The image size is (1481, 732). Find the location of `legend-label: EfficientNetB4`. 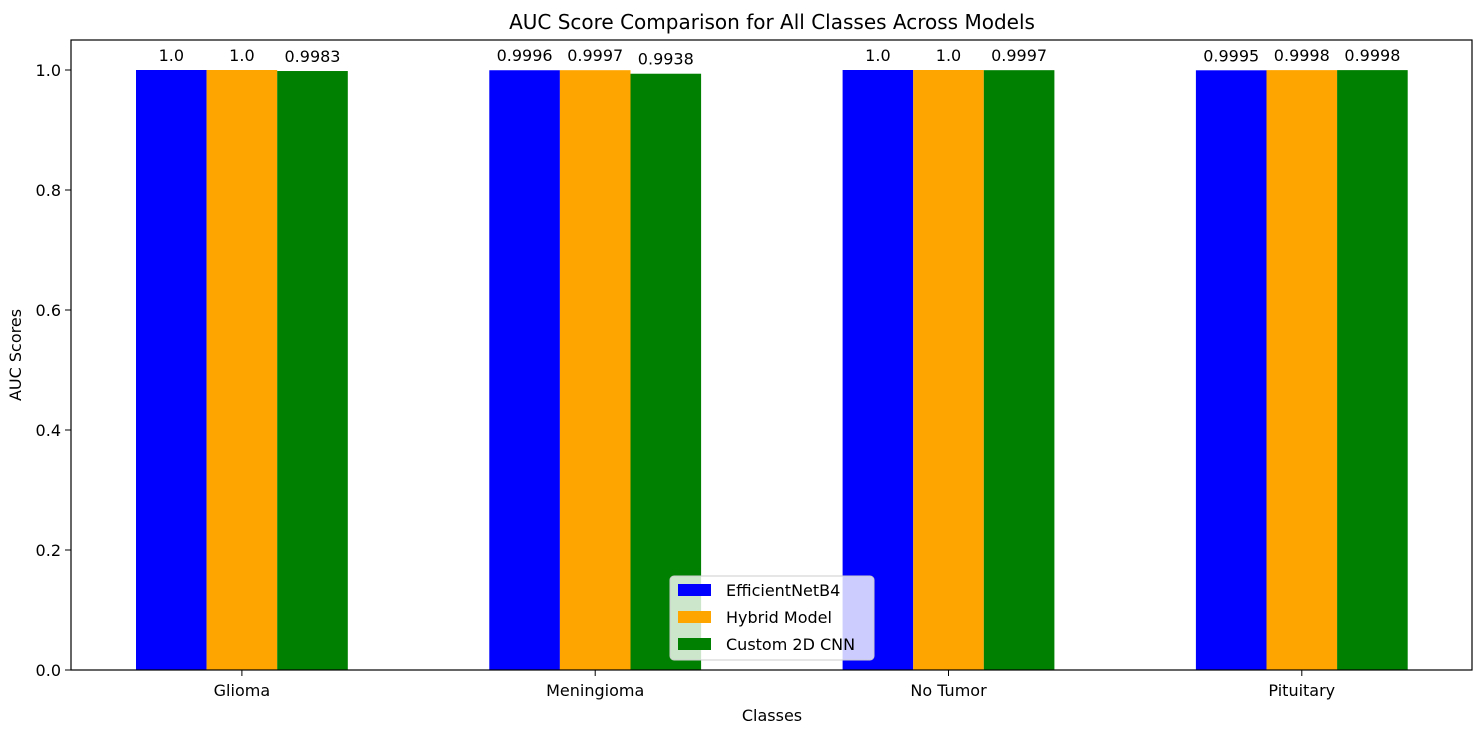

legend-label: EfficientNetB4 is located at coordinates (783, 590).